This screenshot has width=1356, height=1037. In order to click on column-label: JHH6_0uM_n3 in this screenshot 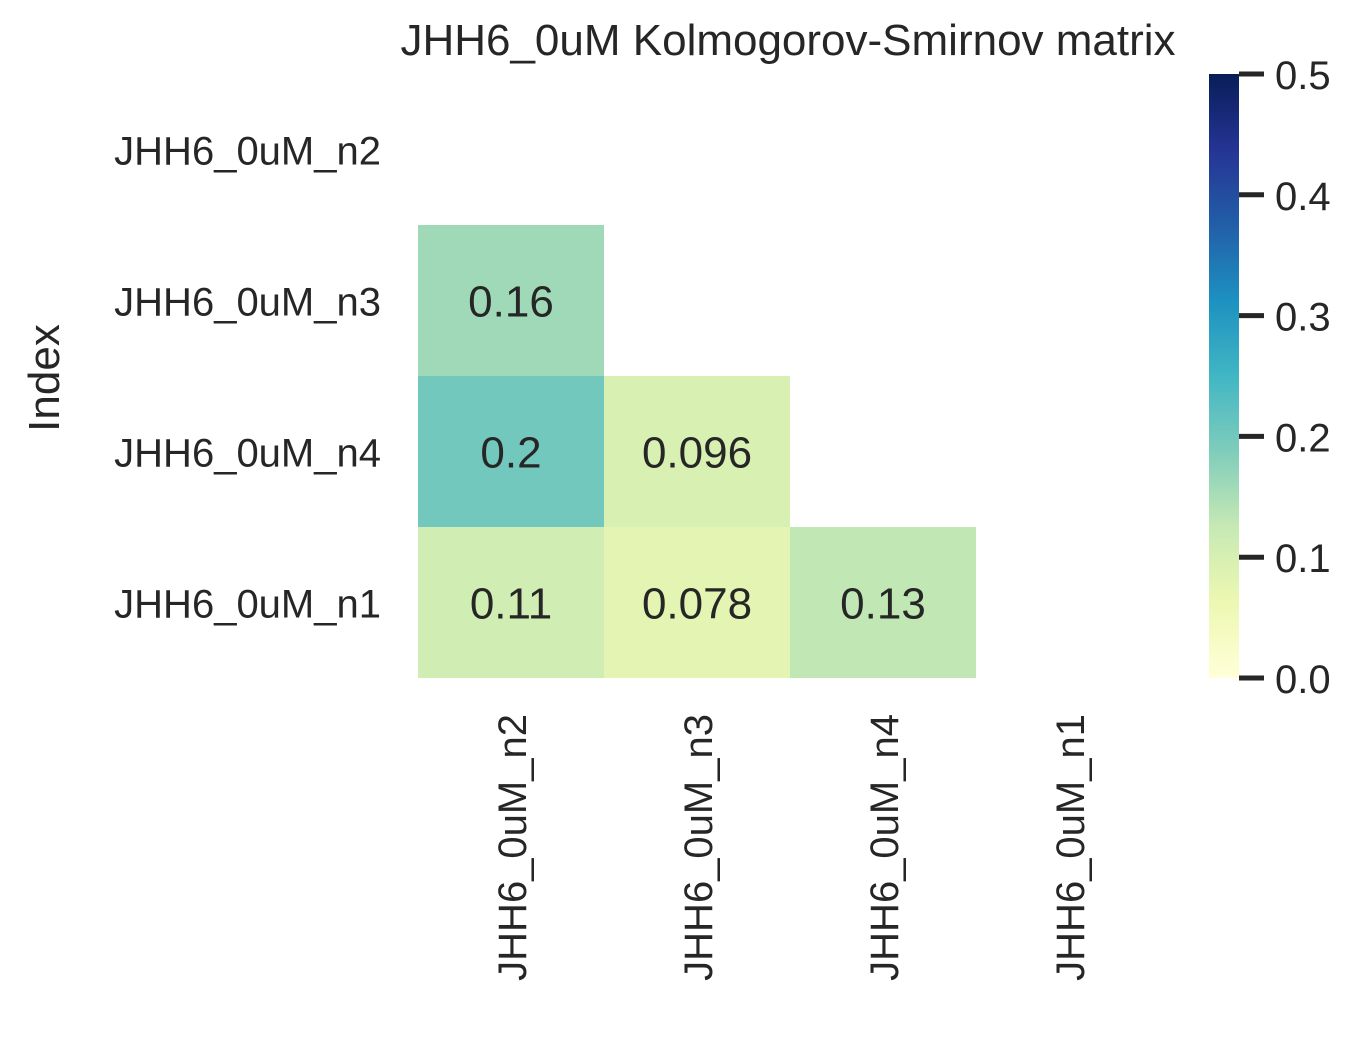, I will do `click(699, 847)`.